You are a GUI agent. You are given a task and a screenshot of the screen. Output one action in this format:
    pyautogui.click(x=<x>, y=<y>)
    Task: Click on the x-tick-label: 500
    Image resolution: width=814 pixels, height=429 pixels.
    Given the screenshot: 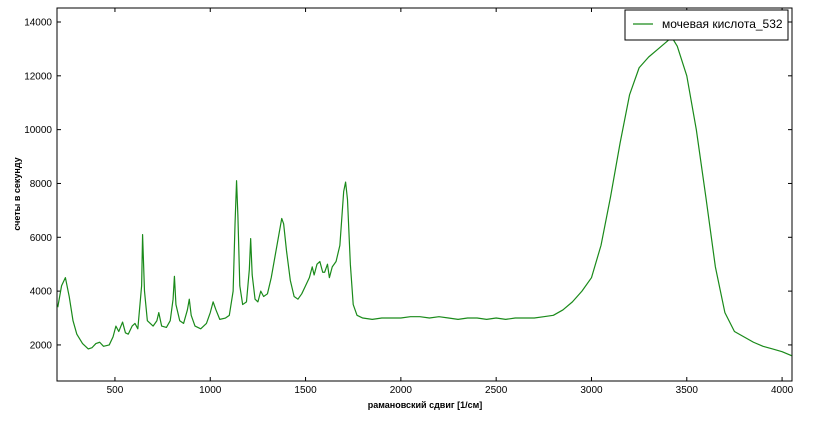 What is the action you would take?
    pyautogui.click(x=115, y=390)
    